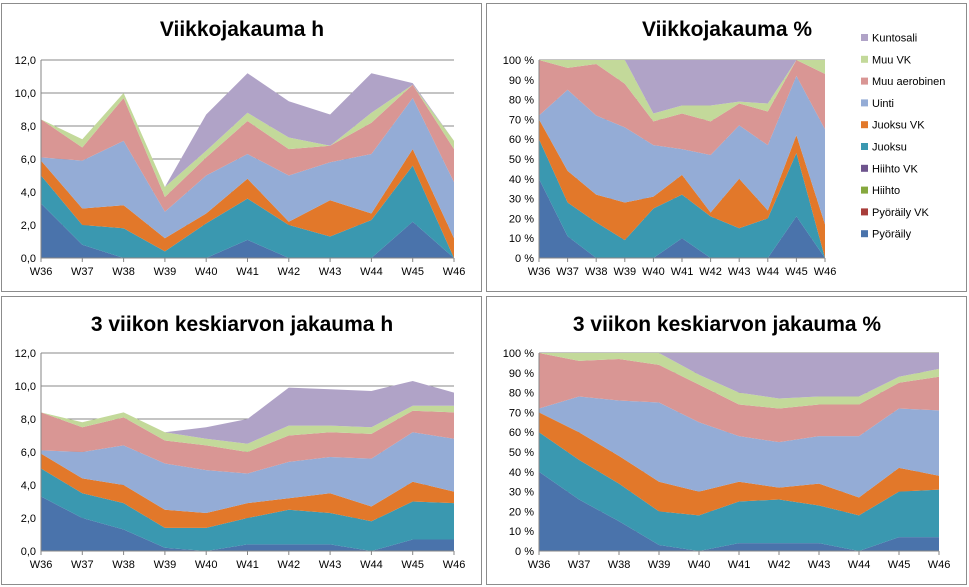 The height and width of the screenshot is (587, 969). Describe the element at coordinates (521, 532) in the screenshot. I see `y-tick-label: 10 %` at that location.